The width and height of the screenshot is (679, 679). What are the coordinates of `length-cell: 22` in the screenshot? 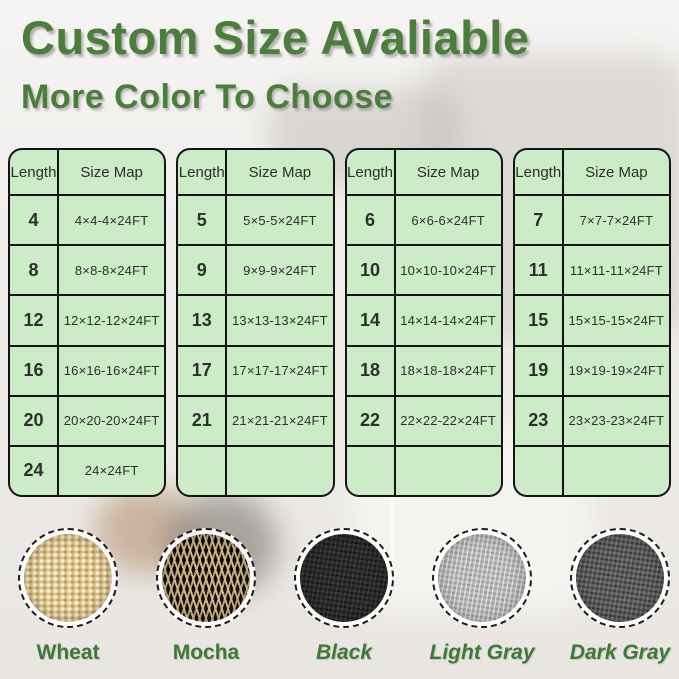 It's located at (370, 419).